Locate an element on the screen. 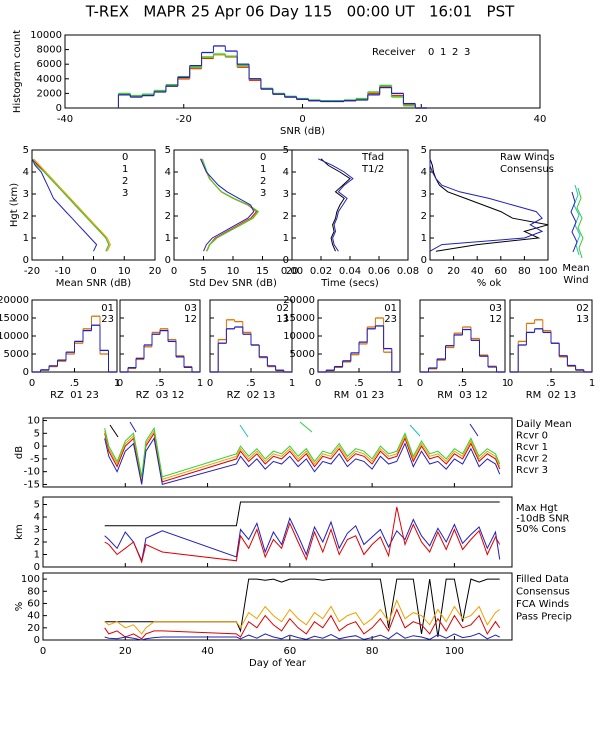 Image resolution: width=600 pixels, height=750 pixels. legend-entry: 13 is located at coordinates (582, 319).